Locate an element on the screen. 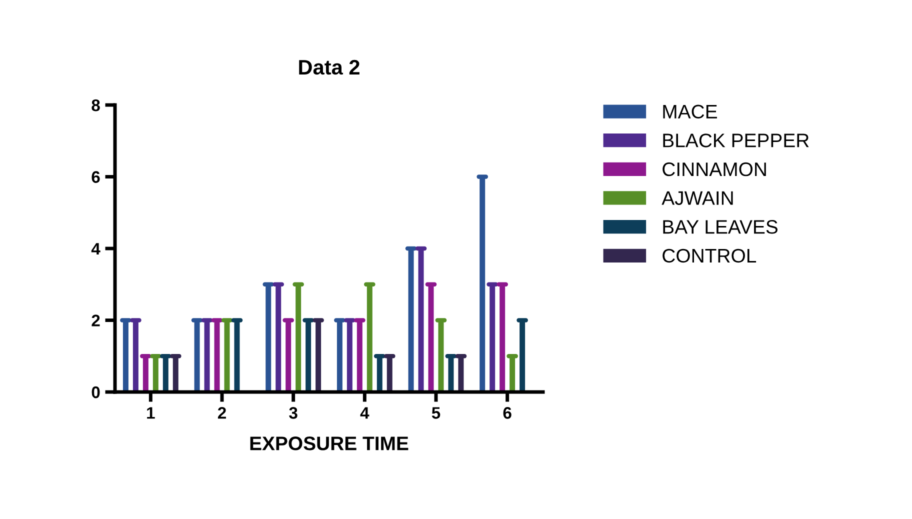 This screenshot has height=519, width=912. y-tick-label: 4 is located at coordinates (95, 249).